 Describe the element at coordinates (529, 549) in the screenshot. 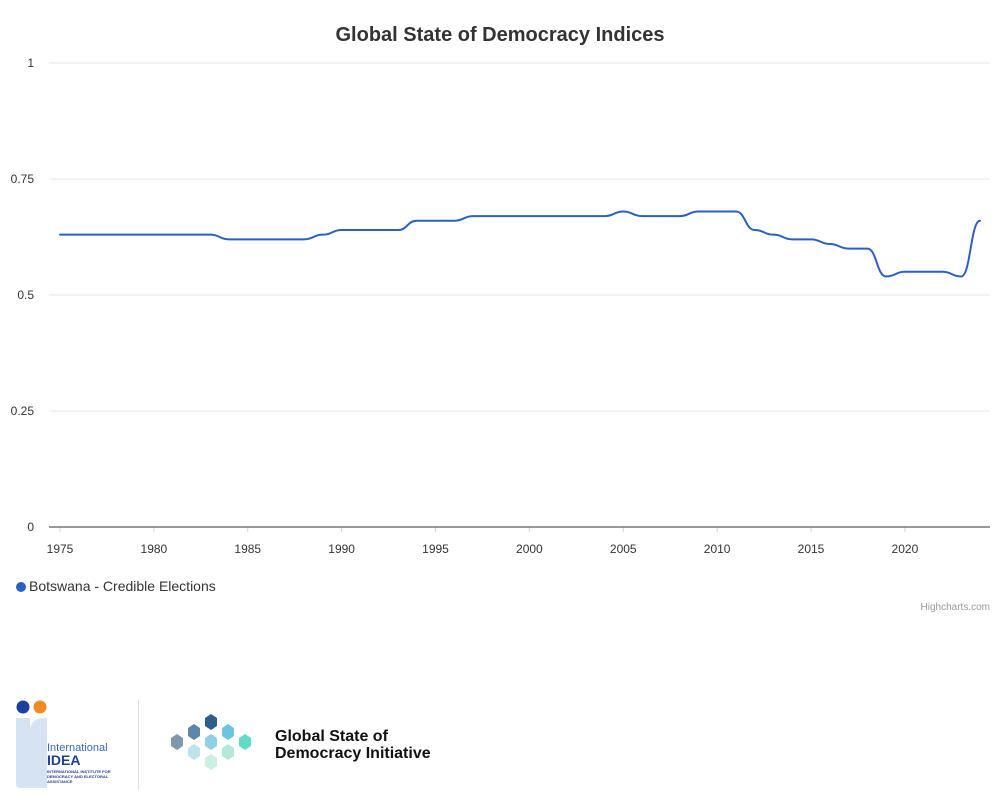

I see `x-tick-label: 2000` at that location.